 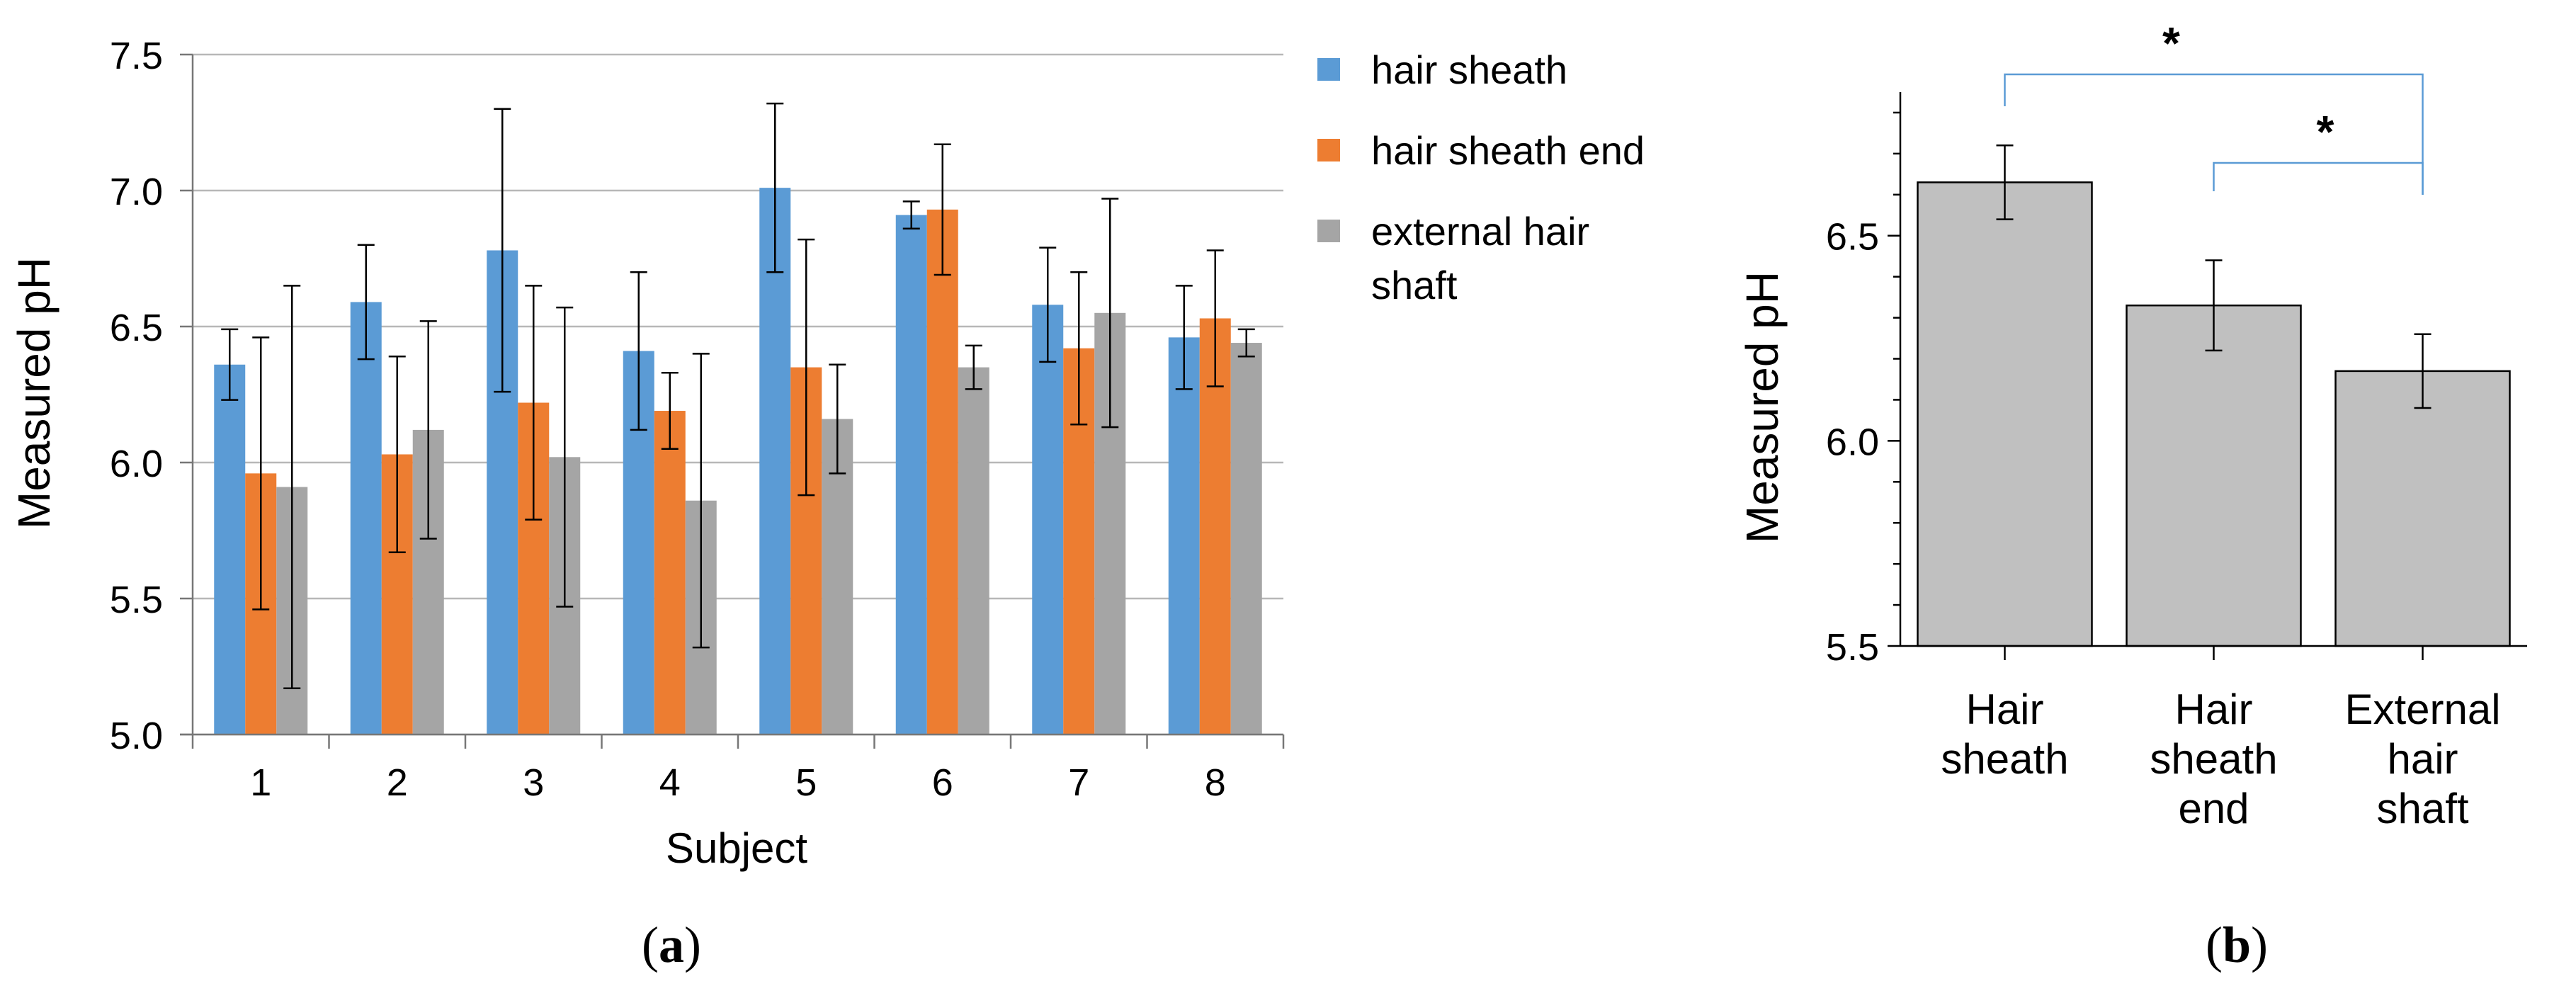 I want to click on a-legend-label: external hair, so click(x=1480, y=231).